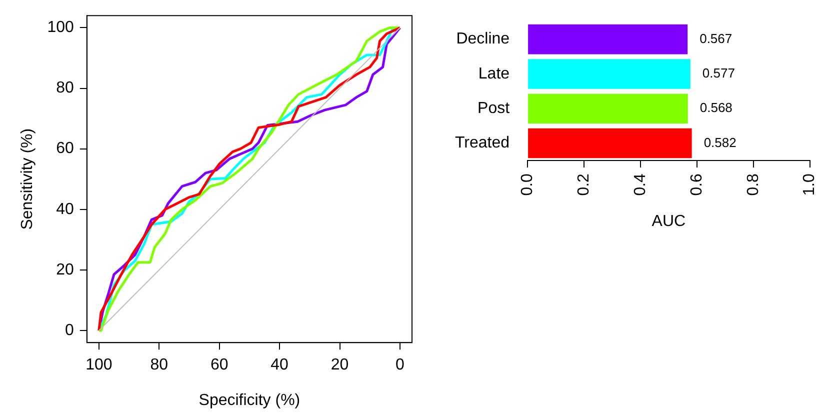  Describe the element at coordinates (339, 365) in the screenshot. I see `x-tick-label: 20` at that location.